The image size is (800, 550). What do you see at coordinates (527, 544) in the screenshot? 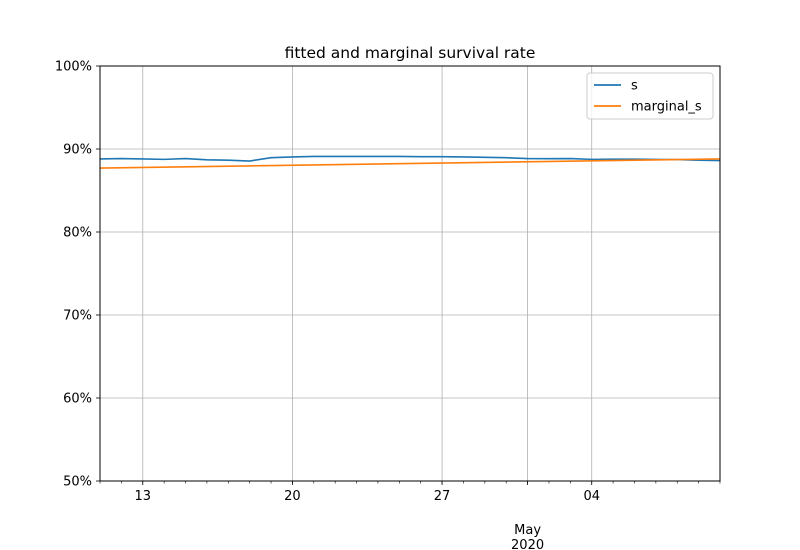
I see `x-tick-label: 2020` at bounding box center [527, 544].